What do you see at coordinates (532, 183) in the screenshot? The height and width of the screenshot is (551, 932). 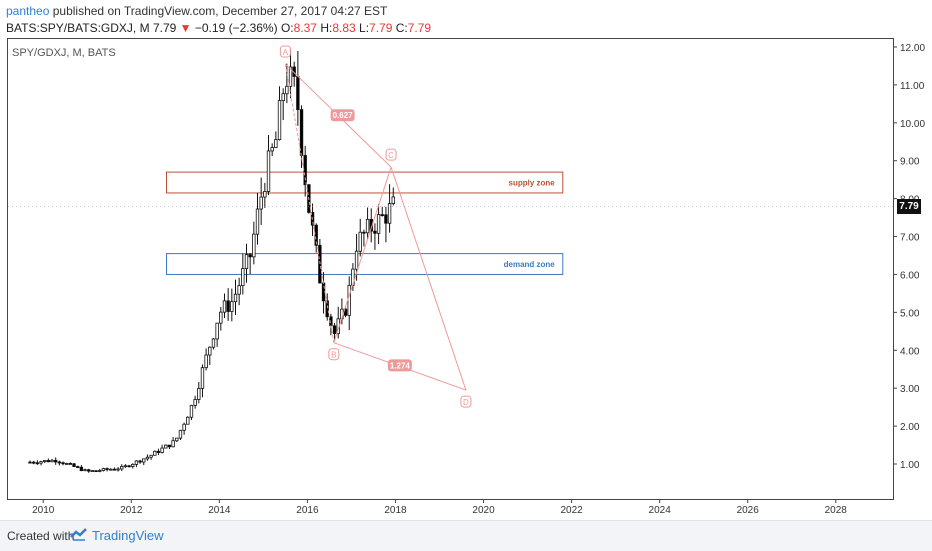 I see `supply-zone-label: supply zone` at bounding box center [532, 183].